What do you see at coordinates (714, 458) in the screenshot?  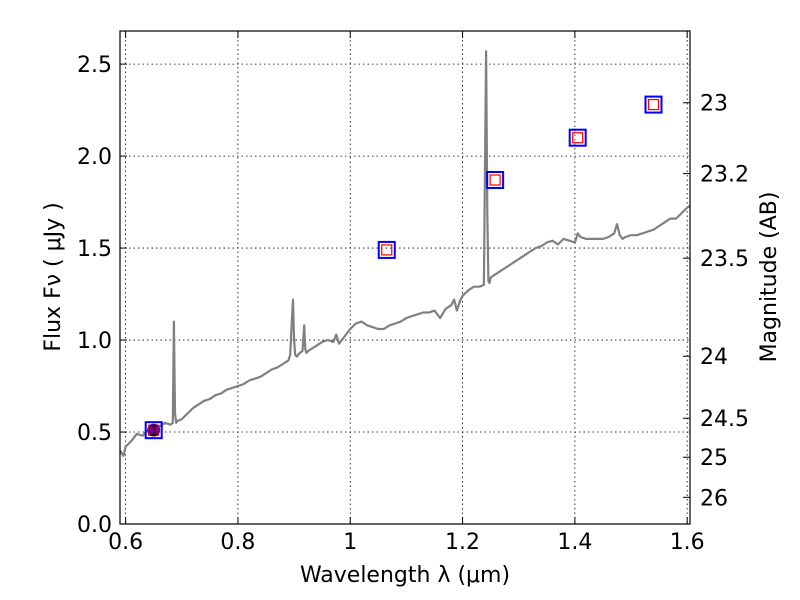 I see `y2-tick-label: 25` at bounding box center [714, 458].